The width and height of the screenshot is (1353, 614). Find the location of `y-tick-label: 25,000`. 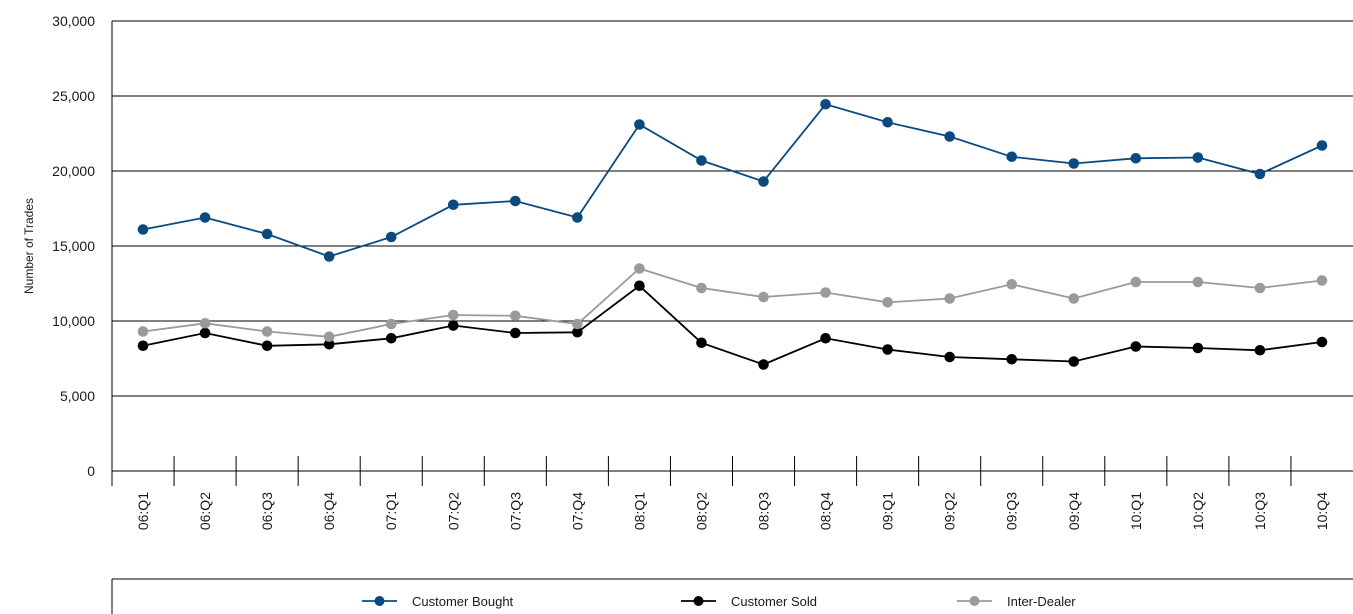

y-tick-label: 25,000 is located at coordinates (73, 96).